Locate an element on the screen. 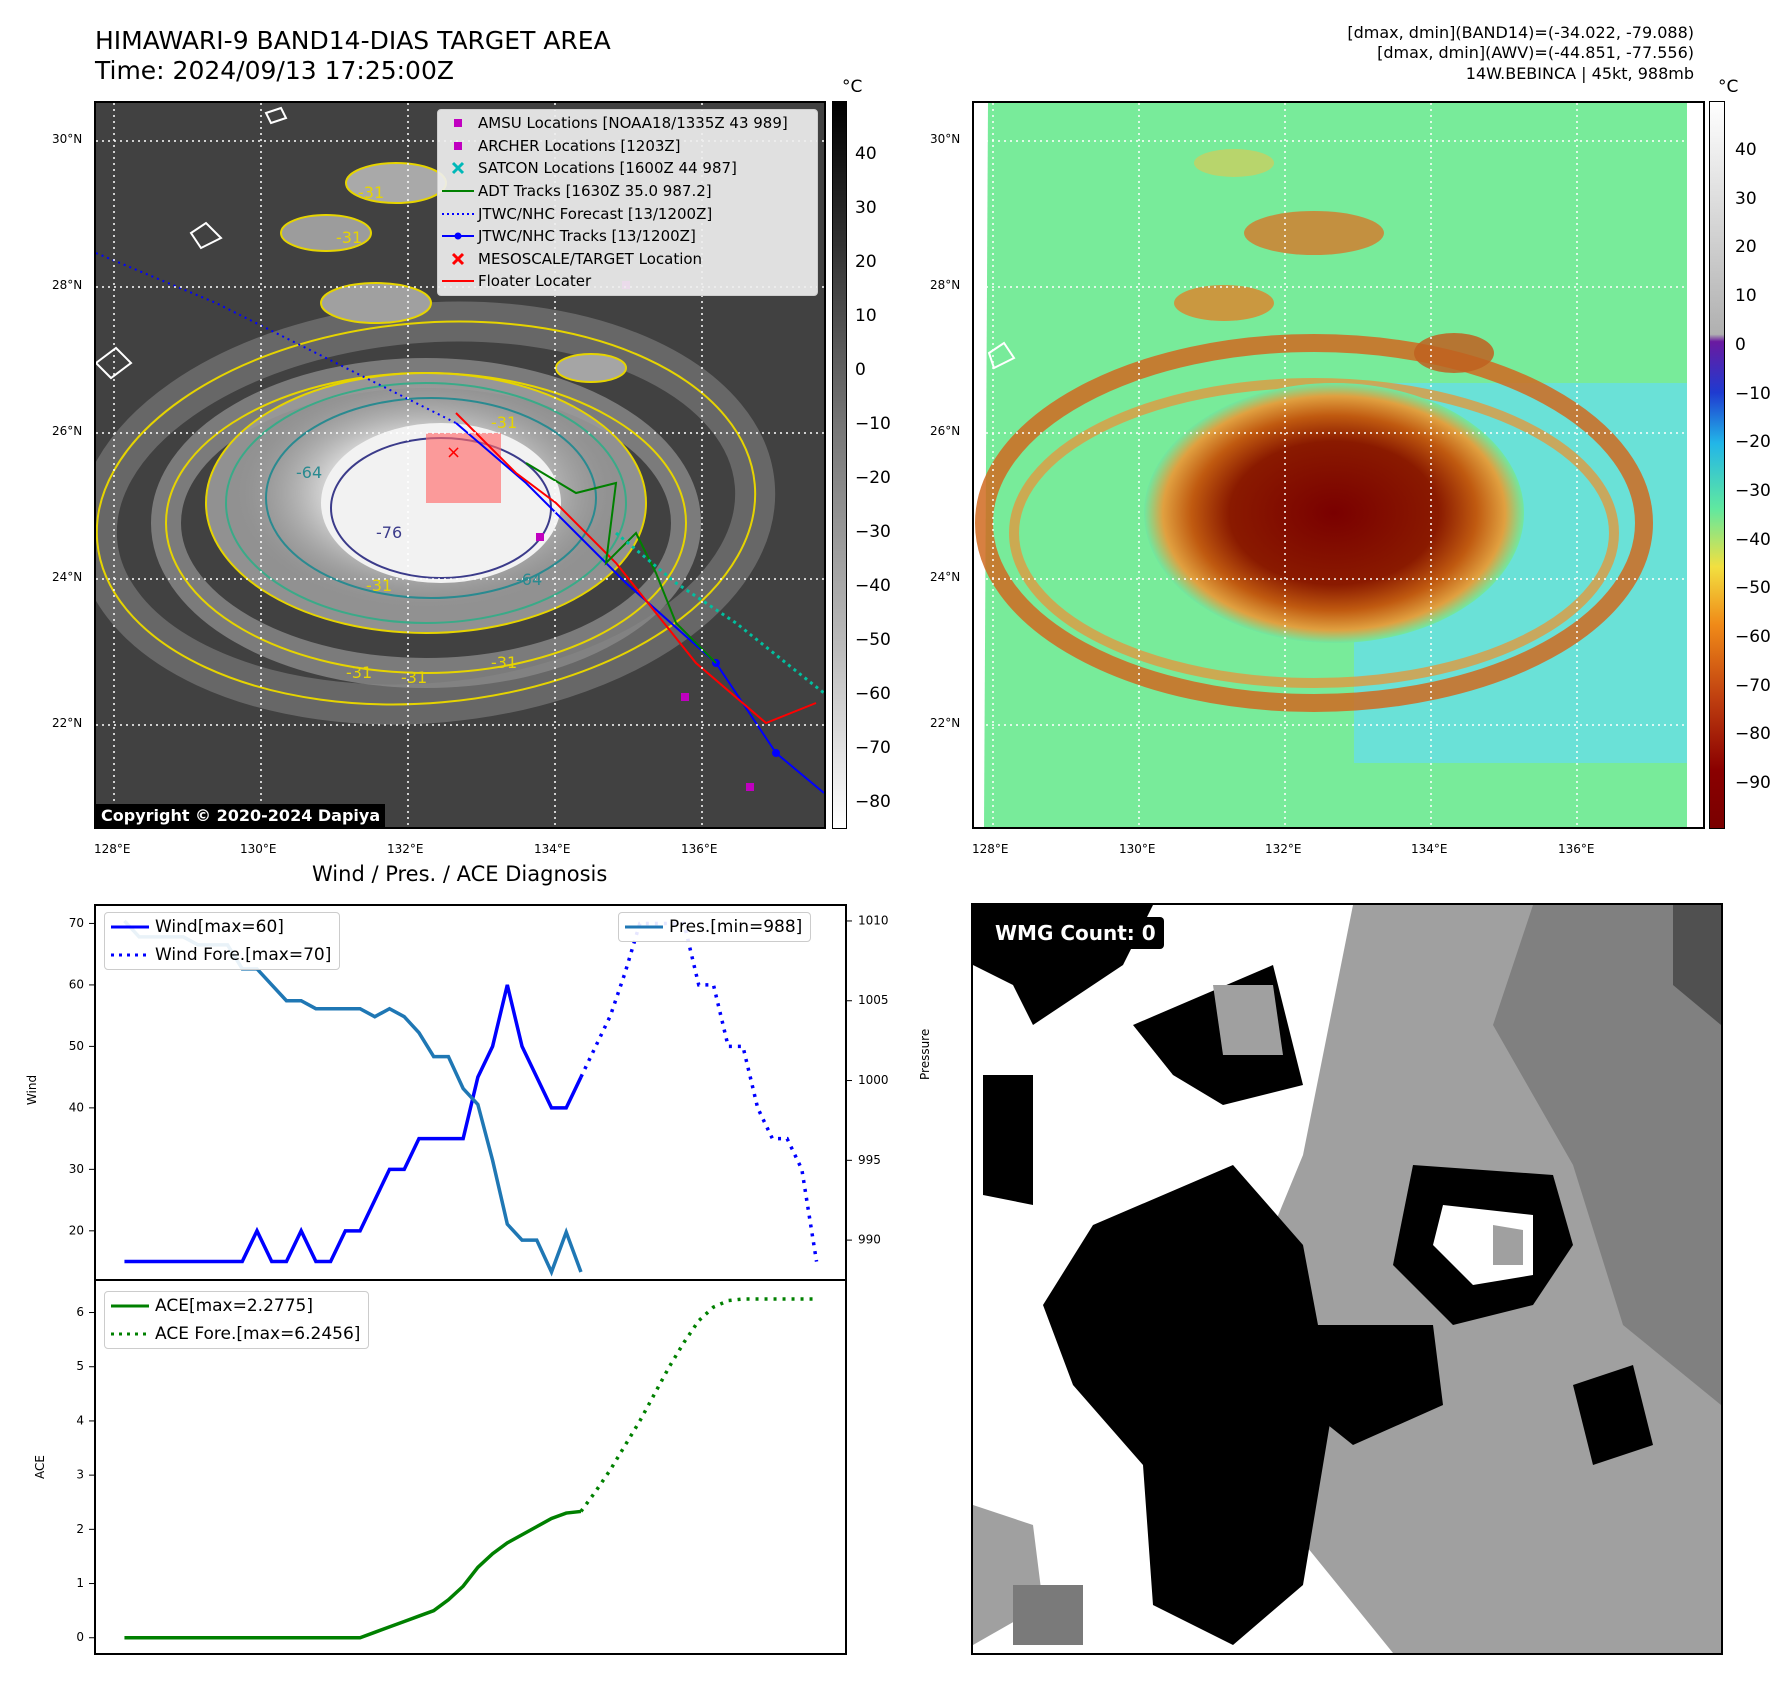  legend-item-ace: ACE[max=2.2775] is located at coordinates (236, 1306).